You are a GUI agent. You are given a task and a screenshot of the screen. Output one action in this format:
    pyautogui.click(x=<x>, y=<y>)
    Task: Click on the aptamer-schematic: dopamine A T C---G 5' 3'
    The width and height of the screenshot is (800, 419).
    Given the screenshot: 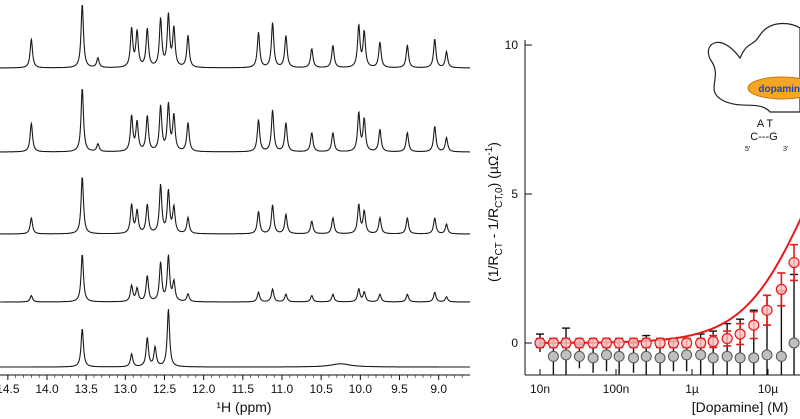 What is the action you would take?
    pyautogui.click(x=753, y=88)
    